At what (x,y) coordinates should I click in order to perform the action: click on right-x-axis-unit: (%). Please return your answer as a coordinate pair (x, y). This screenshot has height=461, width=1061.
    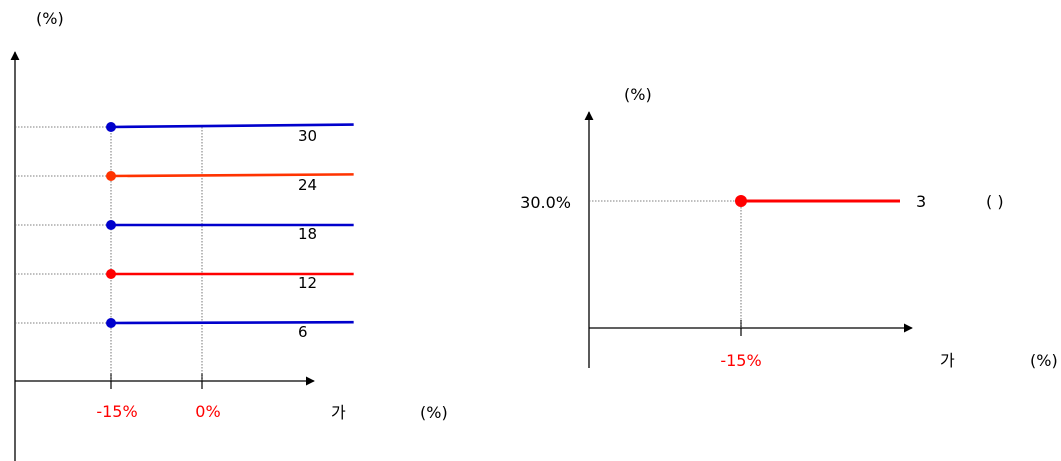
    Looking at the image, I should click on (1044, 360).